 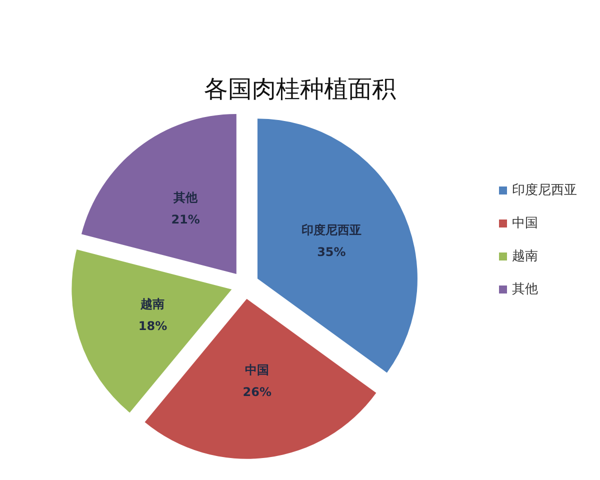 I want to click on slice-label: 印度尼西亚, so click(x=331, y=229).